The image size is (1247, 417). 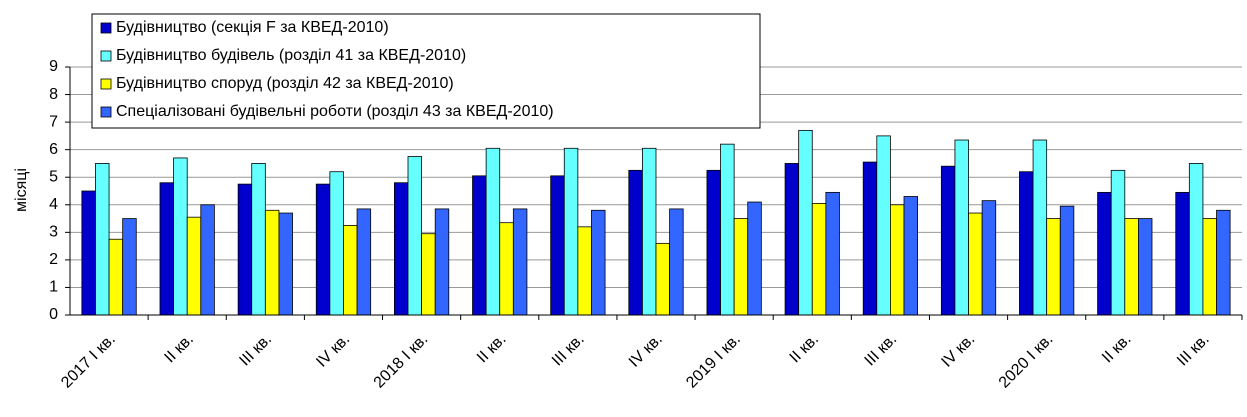 What do you see at coordinates (53, 259) in the screenshot?
I see `y-tick-label: 2` at bounding box center [53, 259].